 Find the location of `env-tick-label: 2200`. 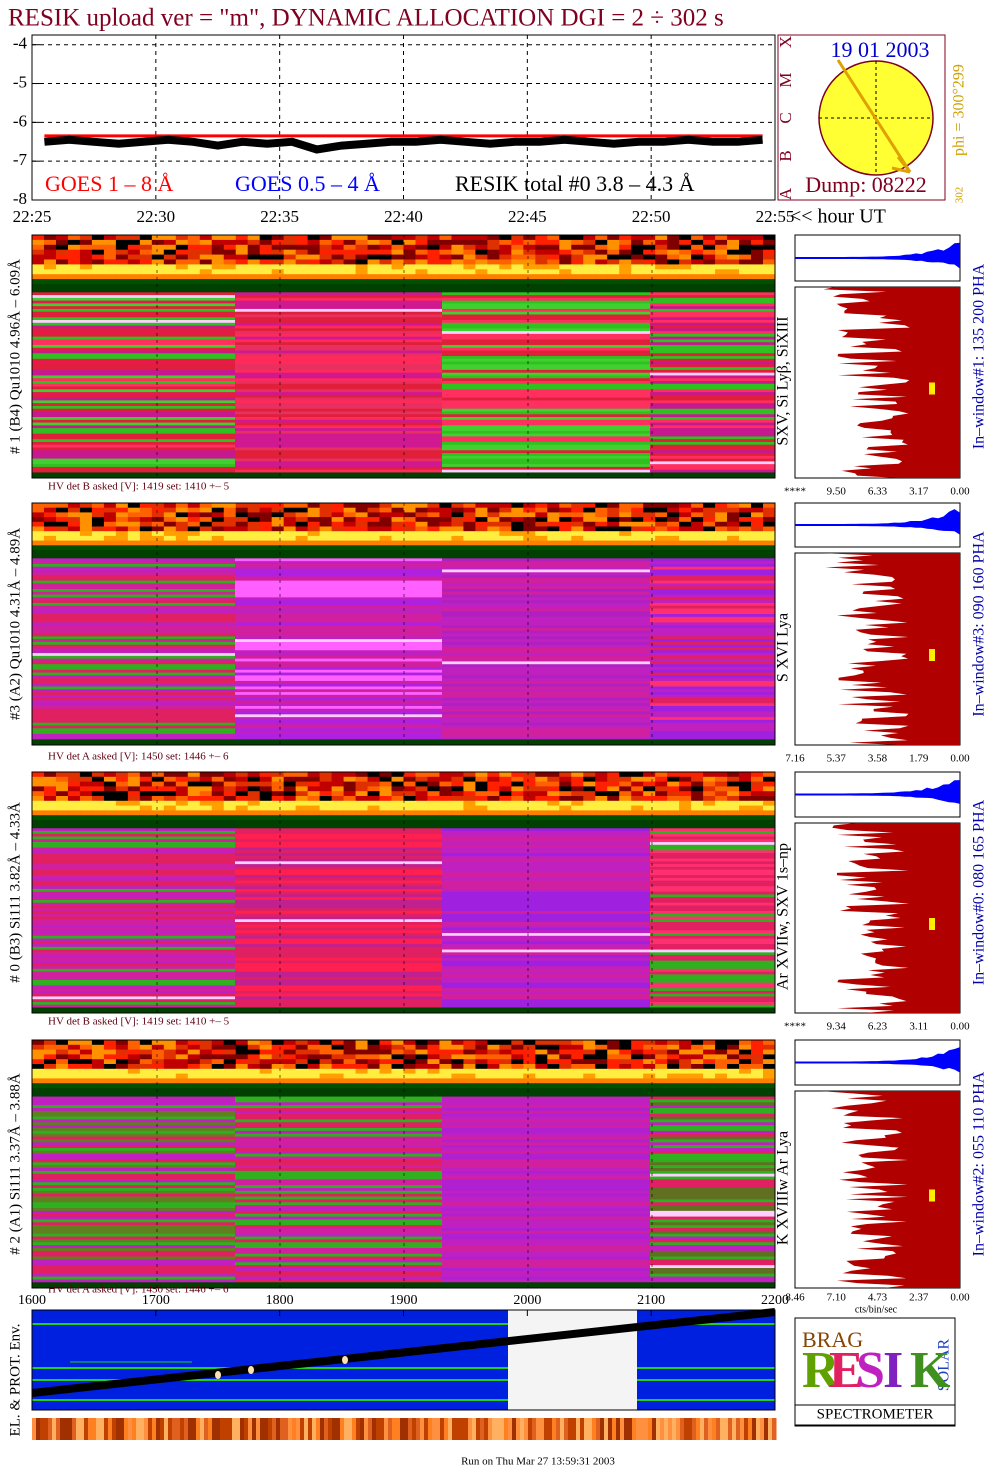

env-tick-label: 2200 is located at coordinates (775, 1300).